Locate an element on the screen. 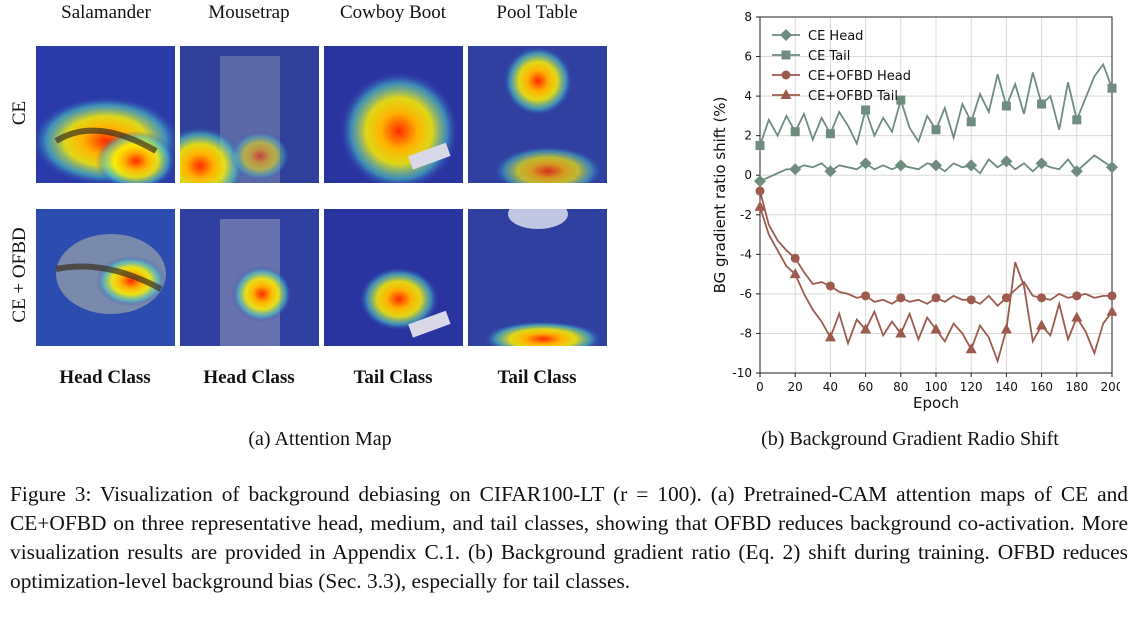  x-tick-label: 40 is located at coordinates (830, 387).